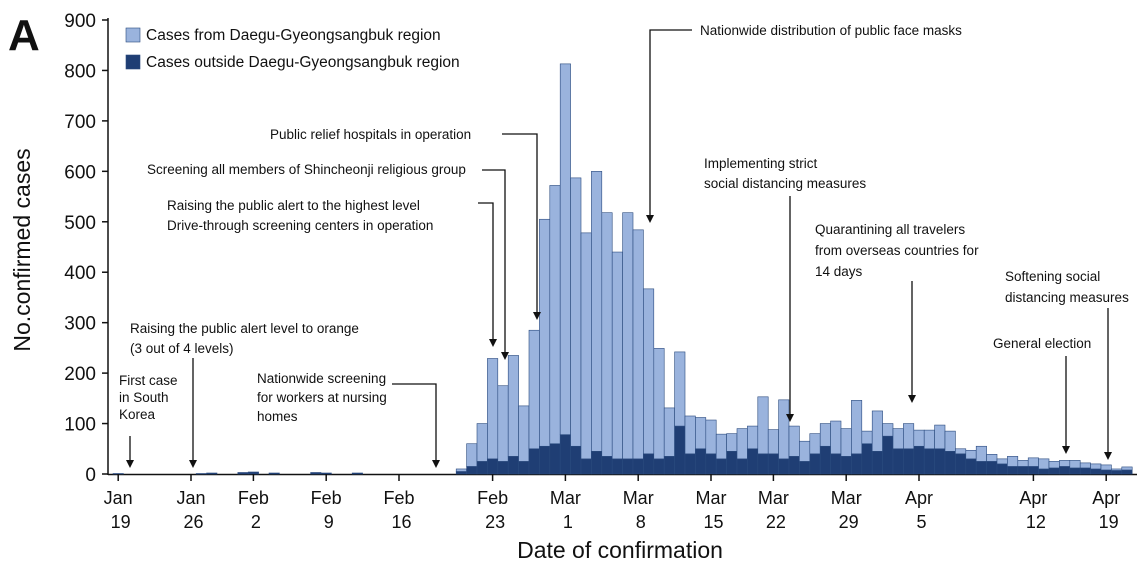 The height and width of the screenshot is (564, 1147). Describe the element at coordinates (80, 172) in the screenshot. I see `y-tick-label: 600` at that location.